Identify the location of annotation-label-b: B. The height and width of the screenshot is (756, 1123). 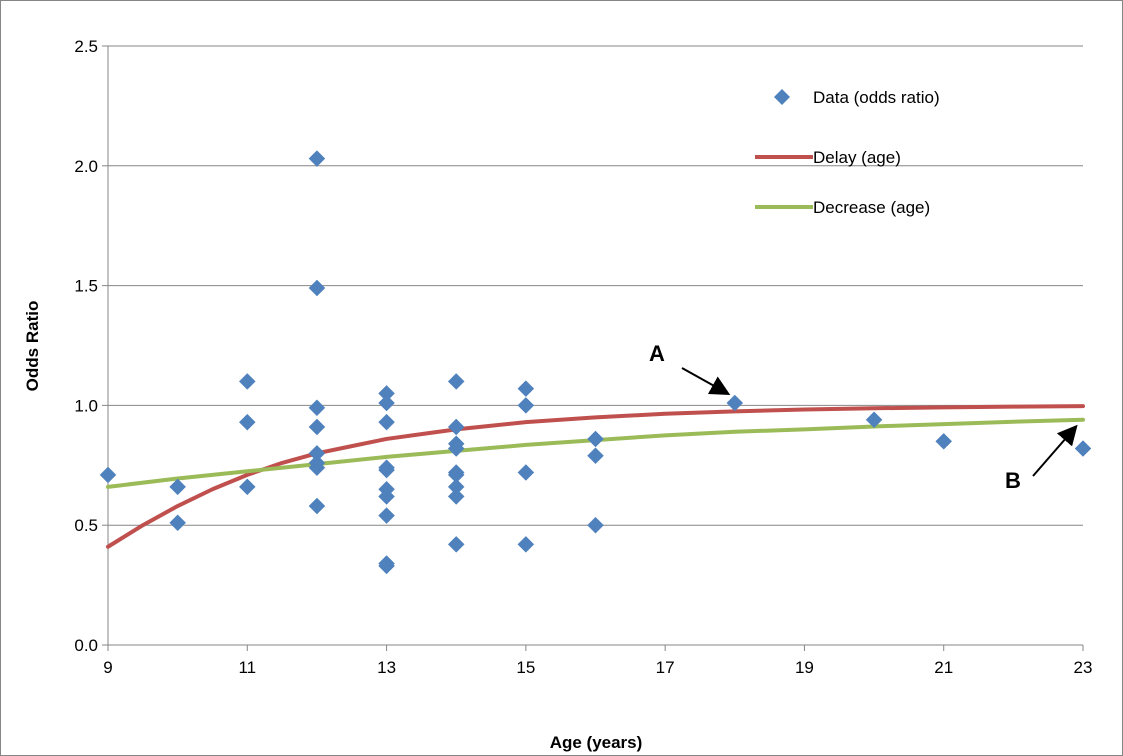
(1013, 480).